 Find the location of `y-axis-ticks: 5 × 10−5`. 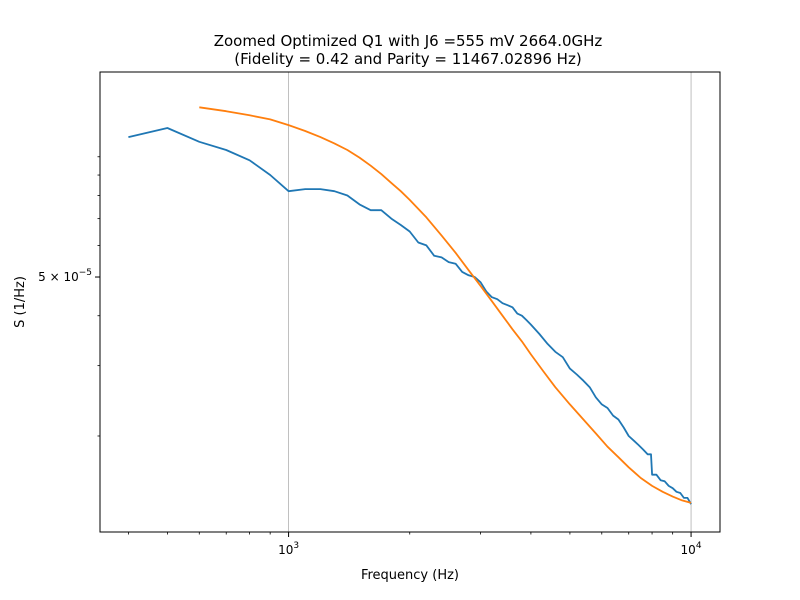

y-axis-ticks: 5 × 10−5 is located at coordinates (69, 296).